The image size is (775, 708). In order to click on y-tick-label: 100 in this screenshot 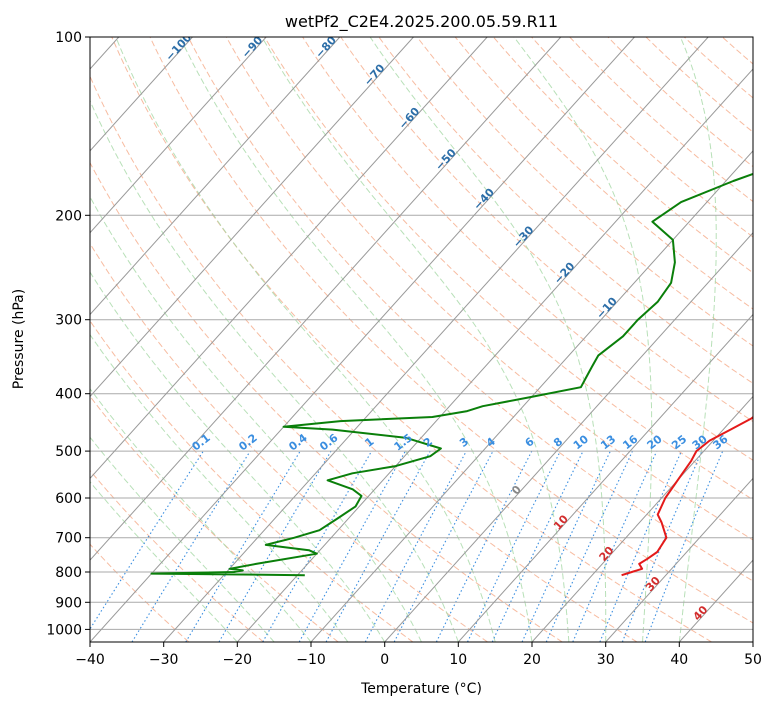, I will do `click(68, 38)`.